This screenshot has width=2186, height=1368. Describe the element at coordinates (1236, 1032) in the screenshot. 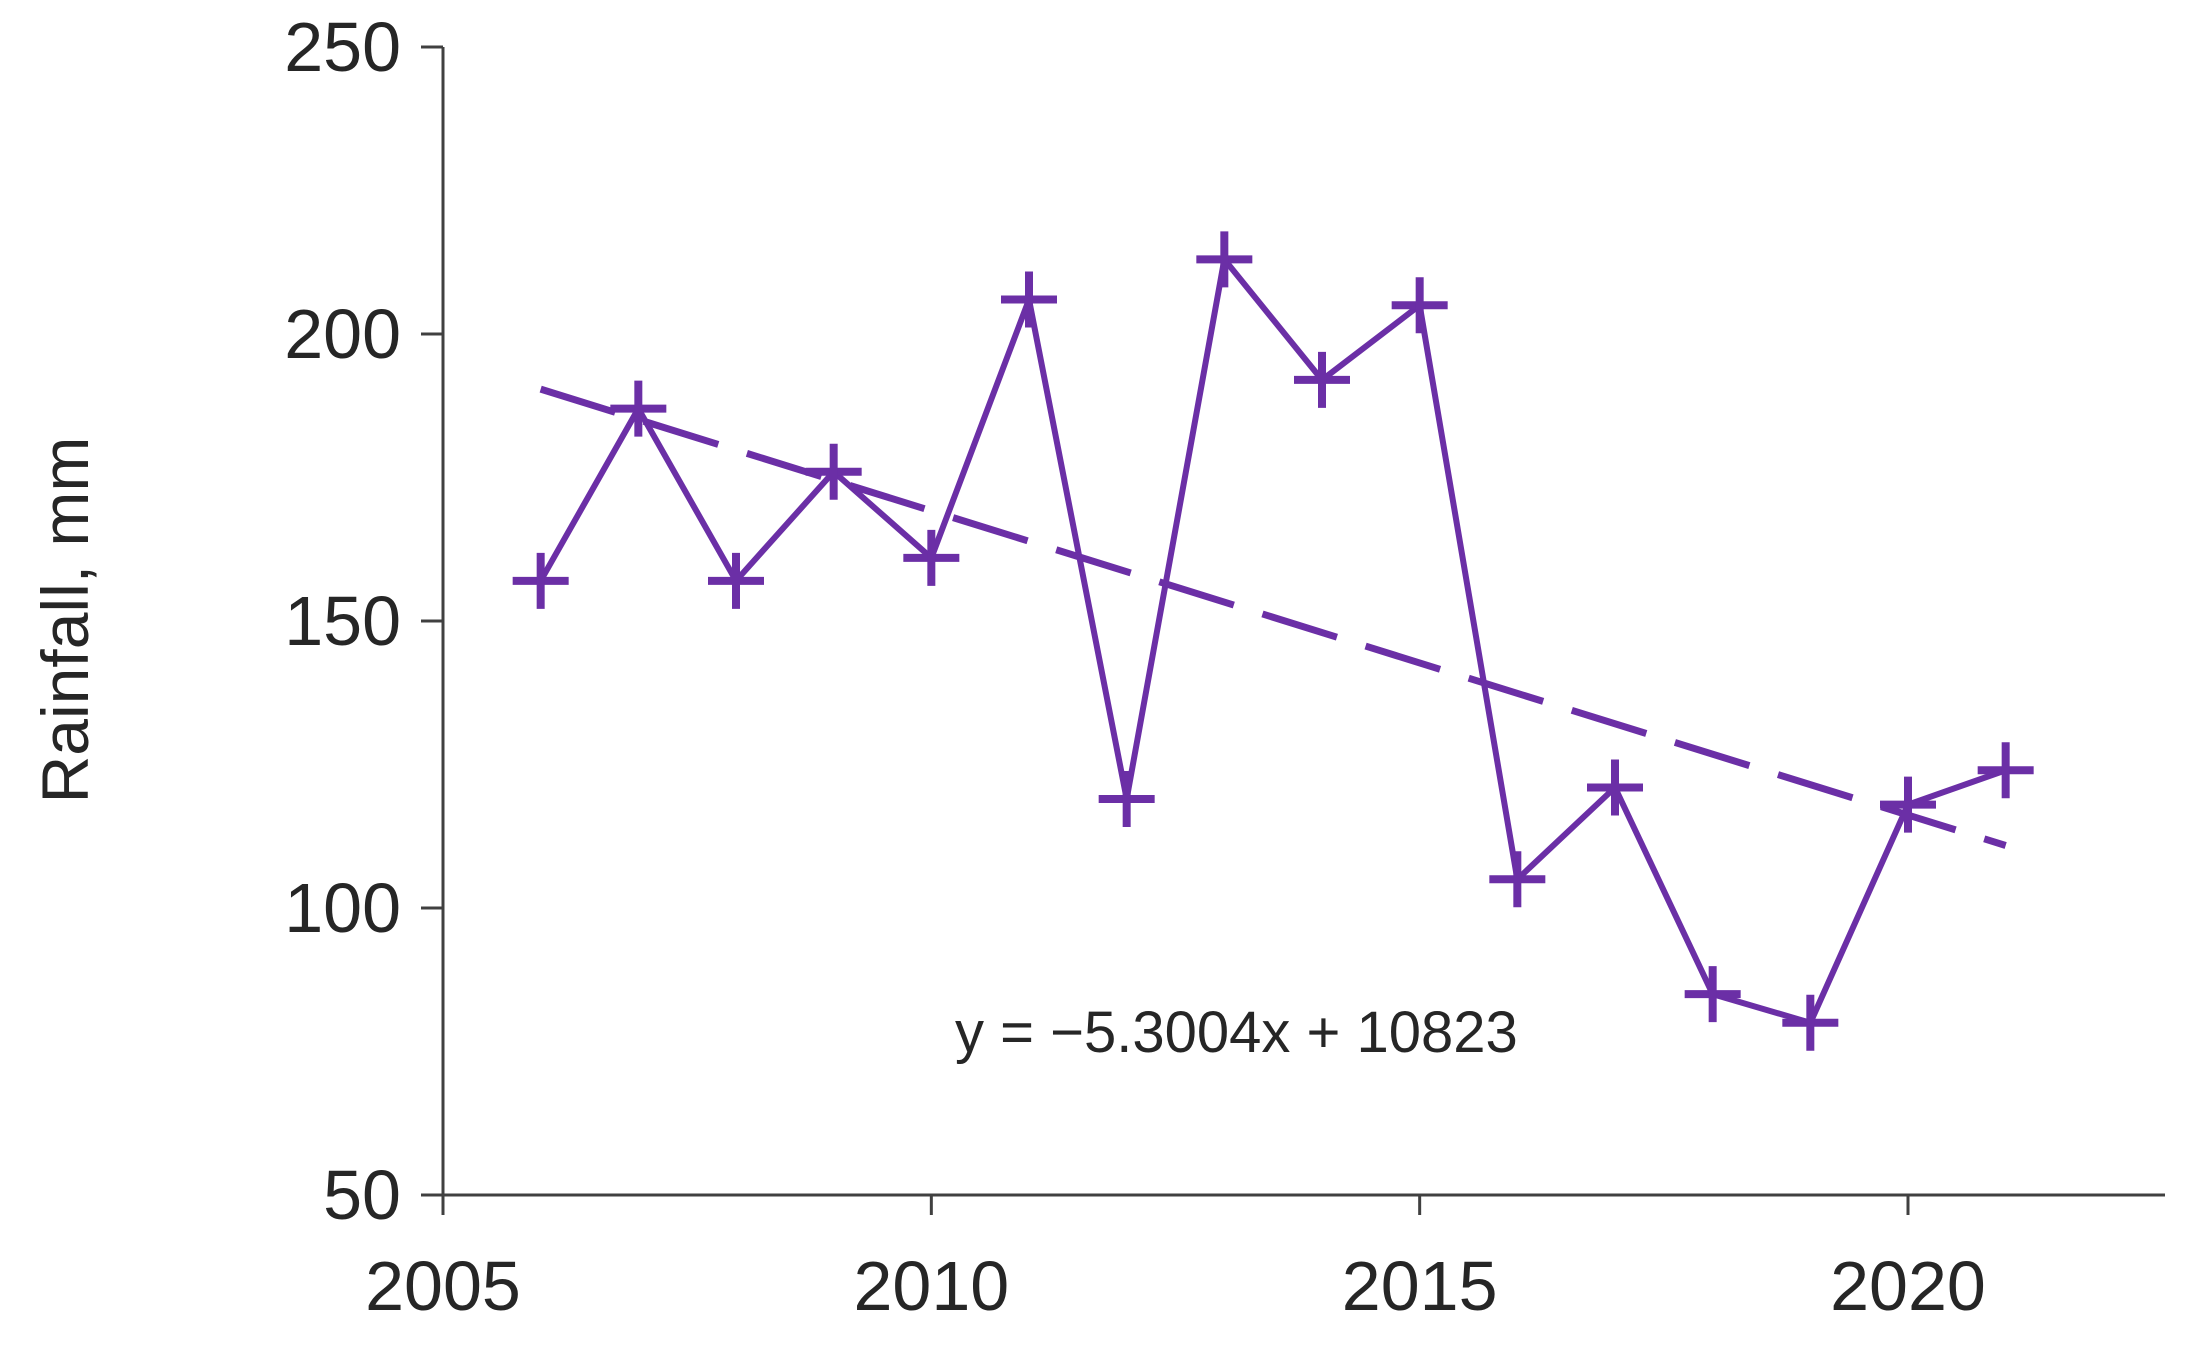

I see `trendline-equation: y = −5.3004x + 10823` at that location.